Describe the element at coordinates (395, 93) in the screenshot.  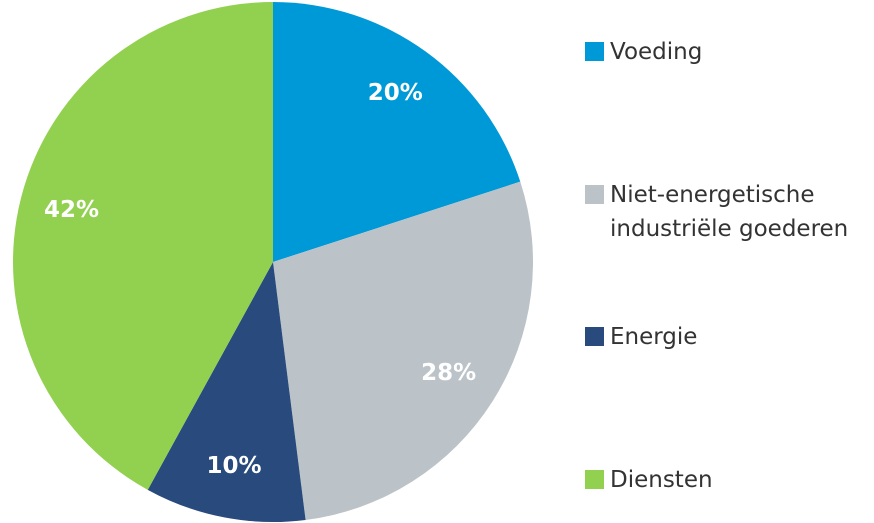
I see `data-label: 20%` at that location.